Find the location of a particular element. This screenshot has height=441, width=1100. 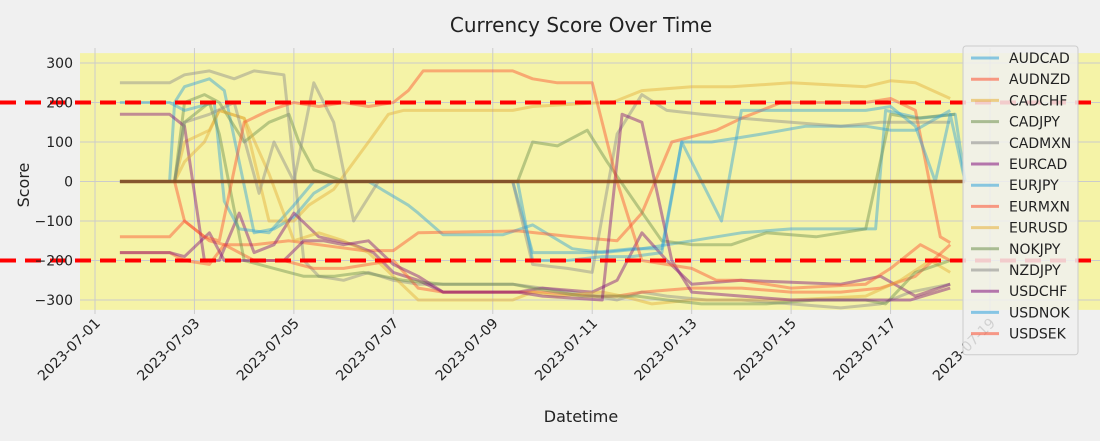

y-tick-label: 200 is located at coordinates (59, 104).